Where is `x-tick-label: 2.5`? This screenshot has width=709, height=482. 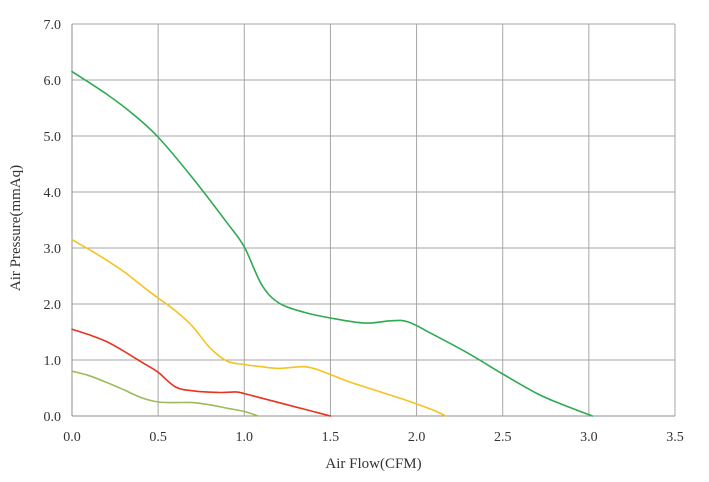
x-tick-label: 2.5 is located at coordinates (503, 437).